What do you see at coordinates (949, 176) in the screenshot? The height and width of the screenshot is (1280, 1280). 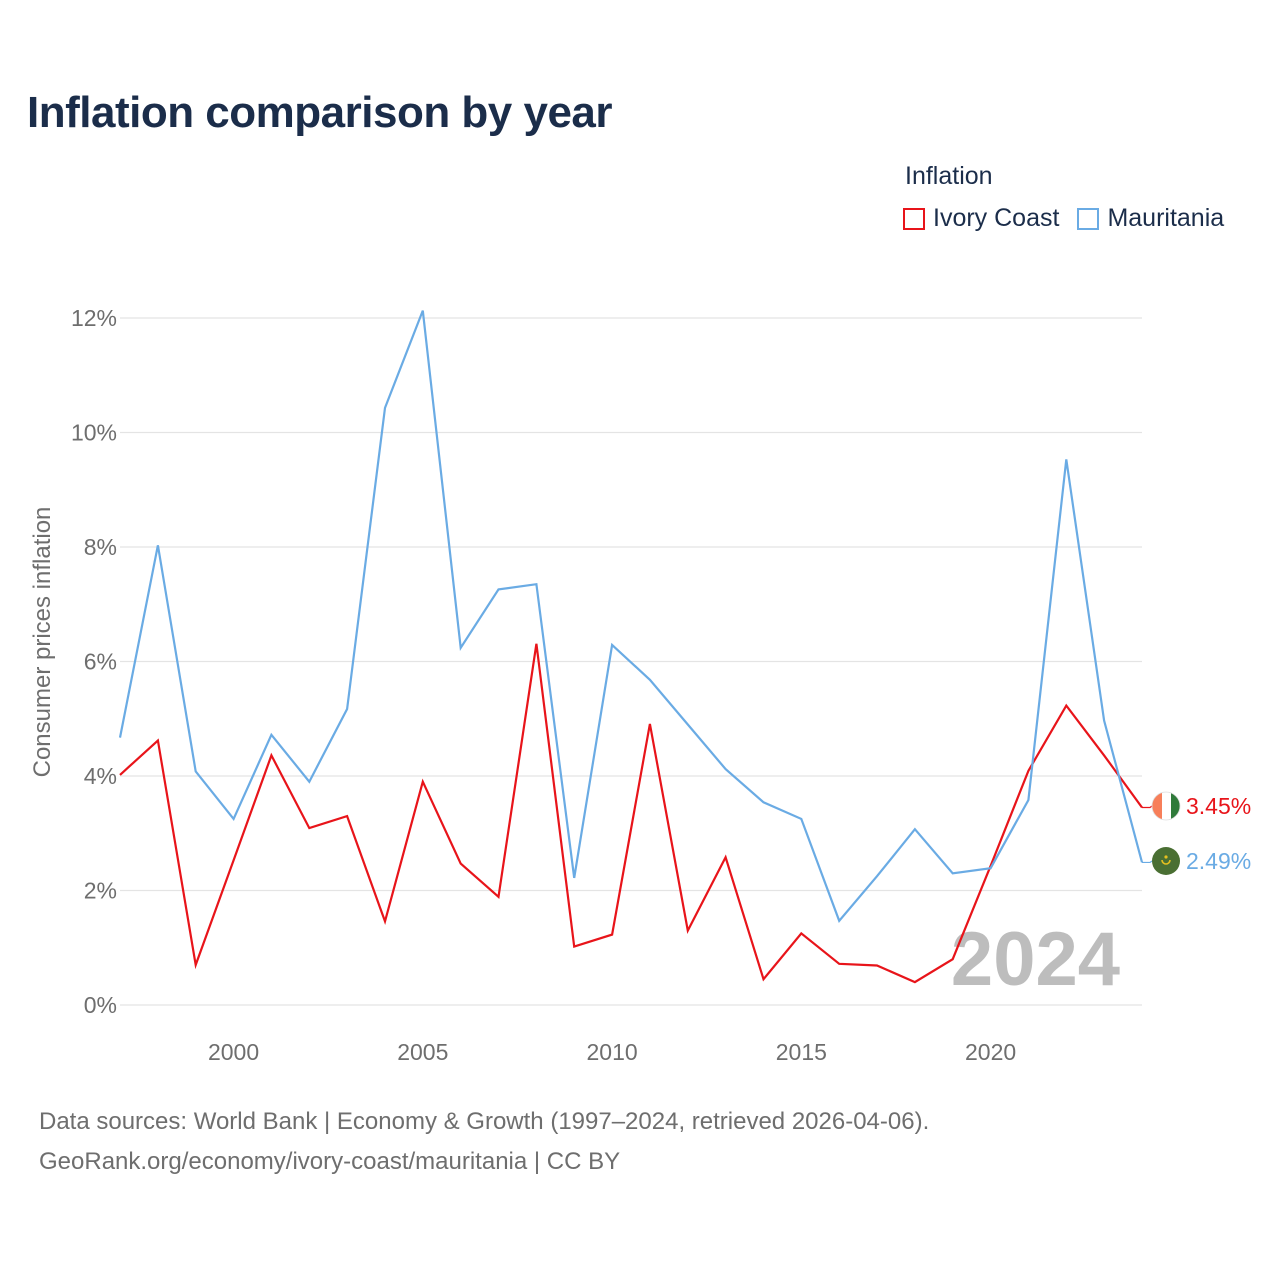 I see `legend-title: Inflation` at bounding box center [949, 176].